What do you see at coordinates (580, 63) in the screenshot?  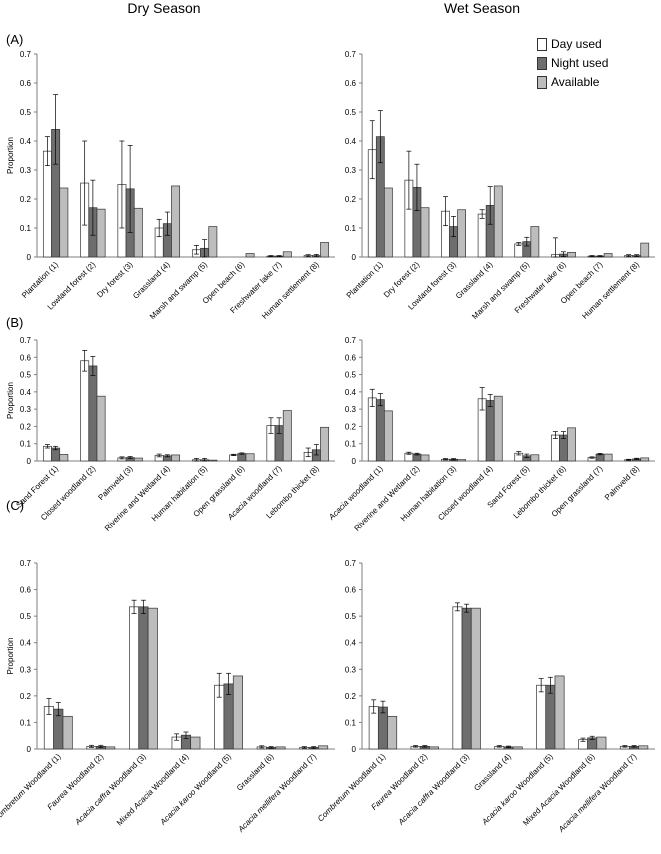 I see `legend-label-night: Night used` at bounding box center [580, 63].